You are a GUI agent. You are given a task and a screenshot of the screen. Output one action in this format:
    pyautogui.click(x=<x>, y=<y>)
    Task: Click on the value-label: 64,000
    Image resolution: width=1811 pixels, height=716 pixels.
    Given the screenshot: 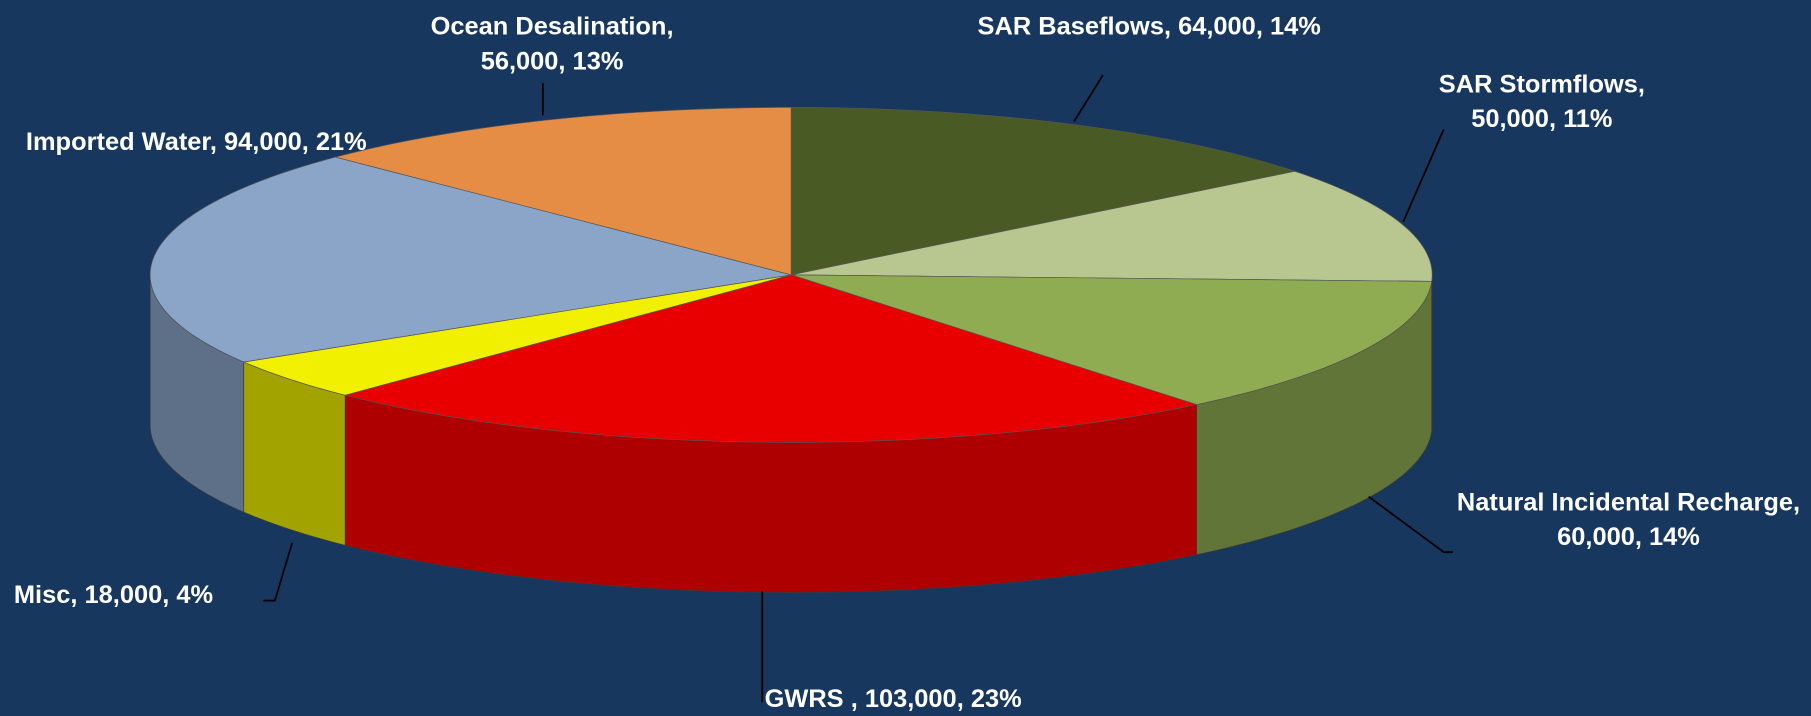 What is the action you would take?
    pyautogui.click(x=1217, y=26)
    